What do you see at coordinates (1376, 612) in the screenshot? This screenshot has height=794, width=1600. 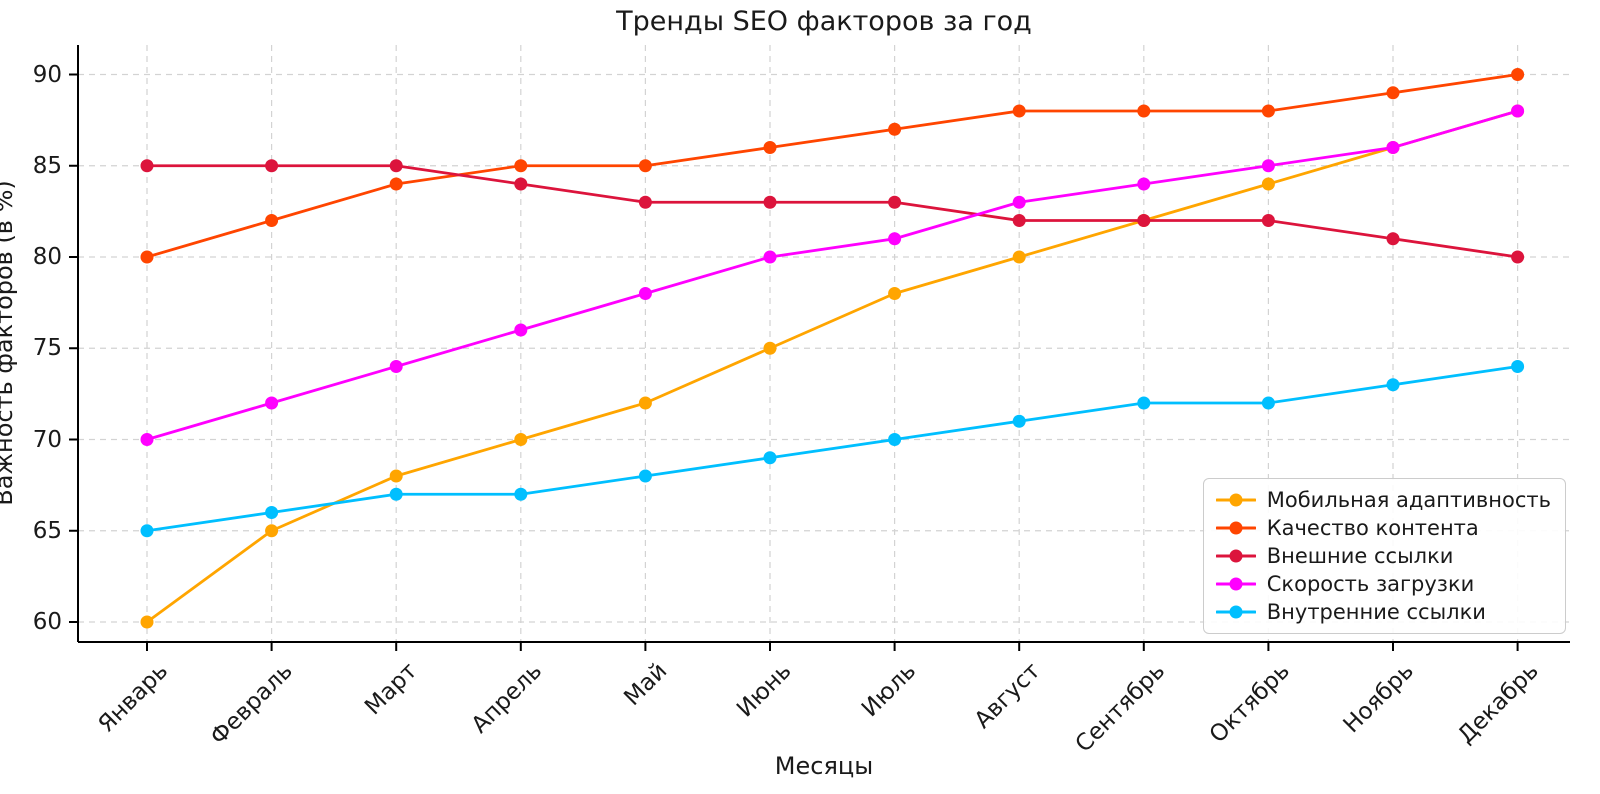 I see `legend-label: Внутренние ссылки` at bounding box center [1376, 612].